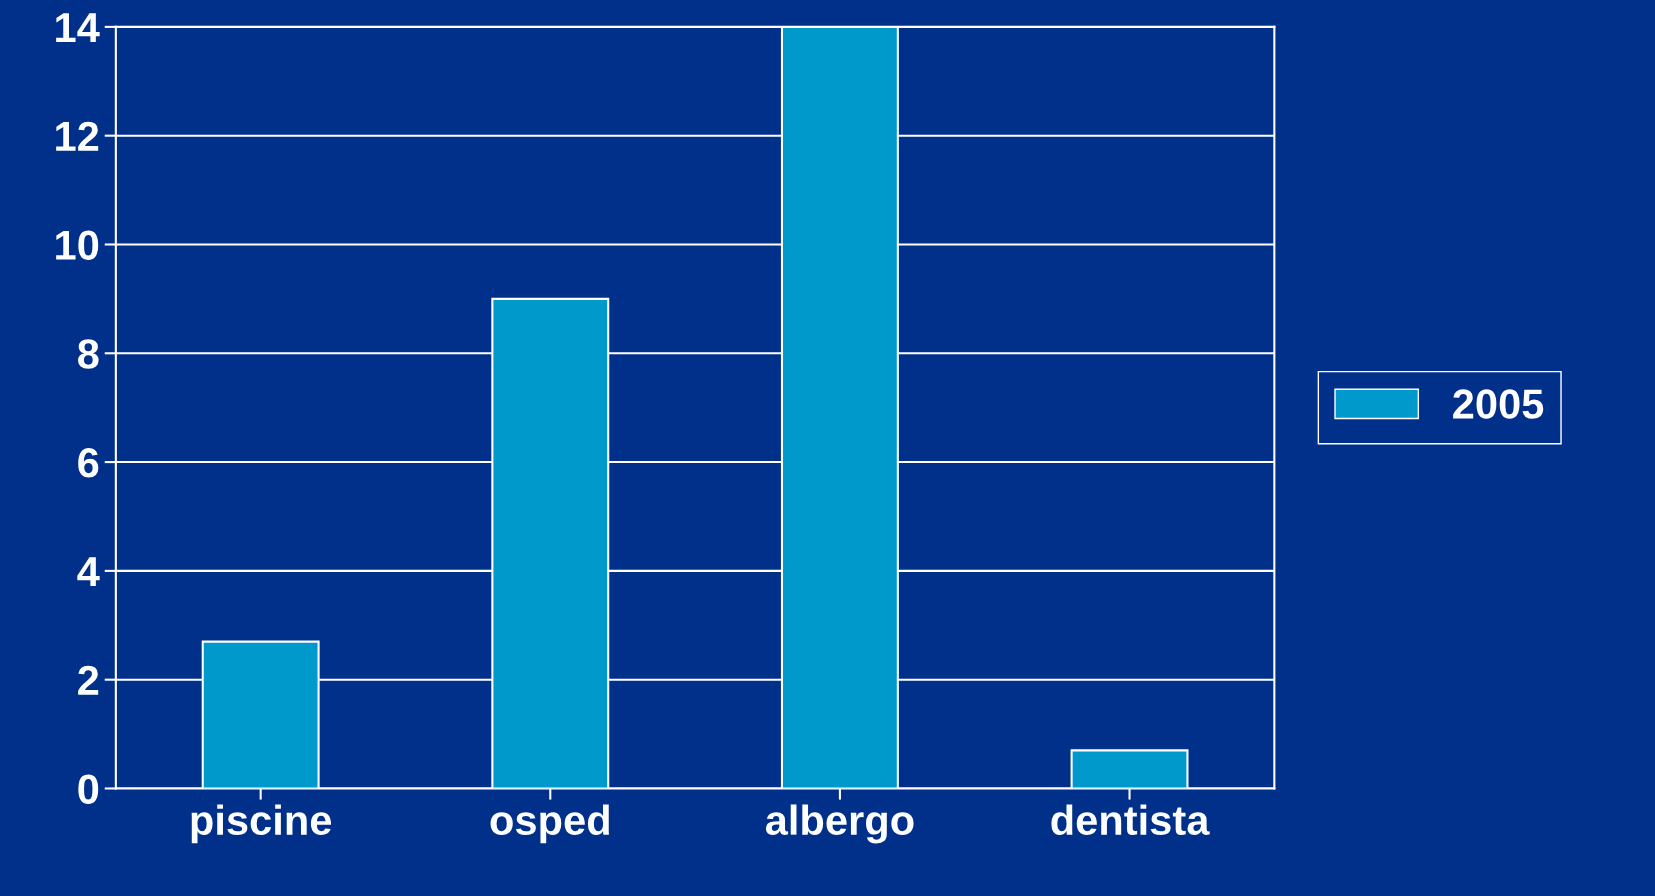 The width and height of the screenshot is (1655, 896). What do you see at coordinates (839, 824) in the screenshot?
I see `x-tick-label: albergo` at bounding box center [839, 824].